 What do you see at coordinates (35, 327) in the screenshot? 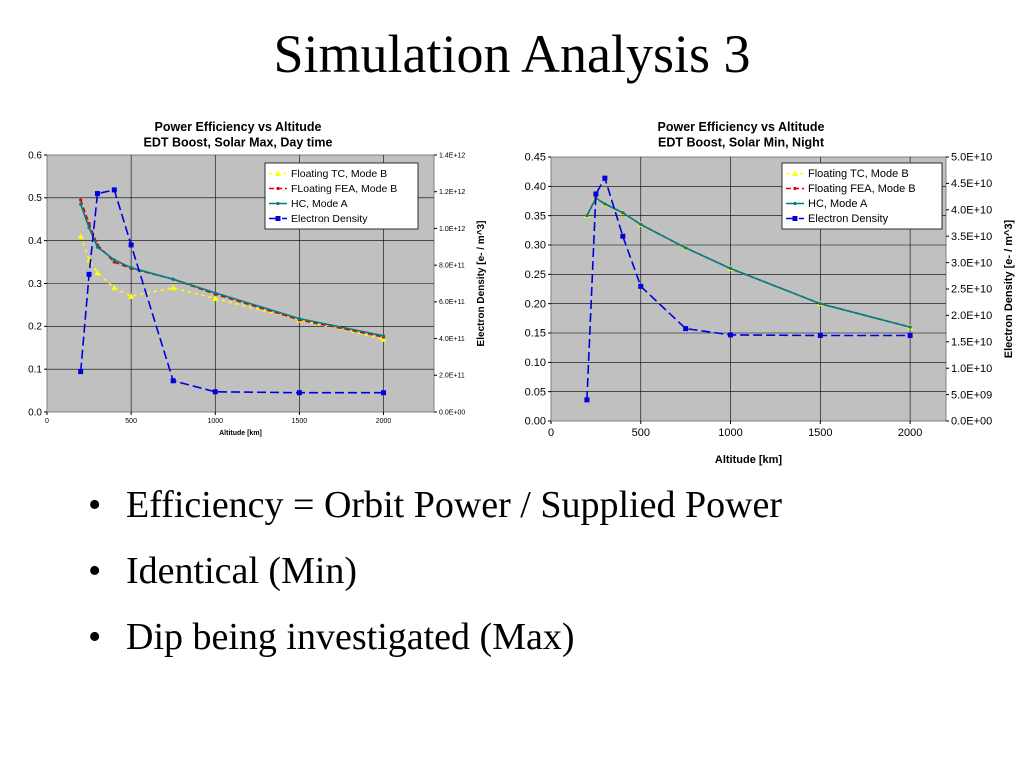
I see `y-tick-label: 0.2` at bounding box center [35, 327].